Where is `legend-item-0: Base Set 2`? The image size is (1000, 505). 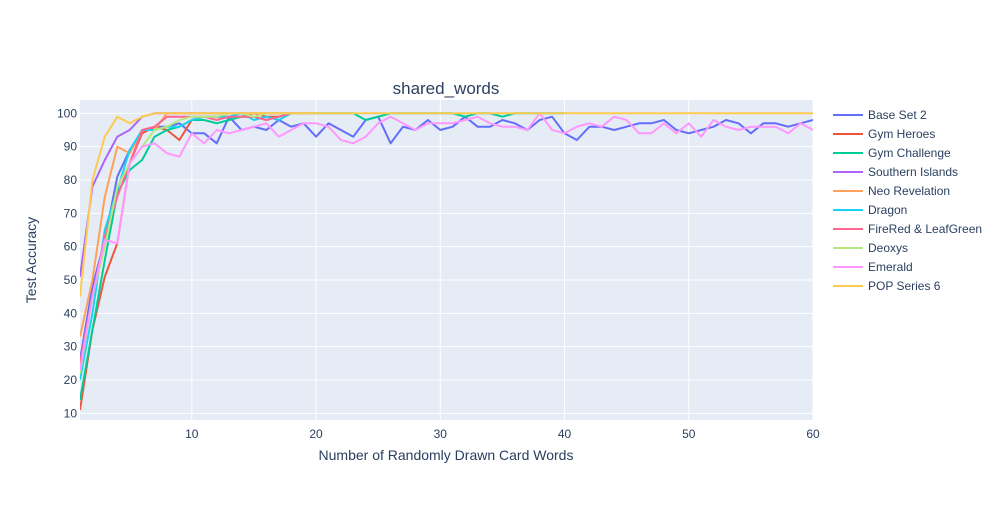 legend-item-0: Base Set 2 is located at coordinates (880, 115).